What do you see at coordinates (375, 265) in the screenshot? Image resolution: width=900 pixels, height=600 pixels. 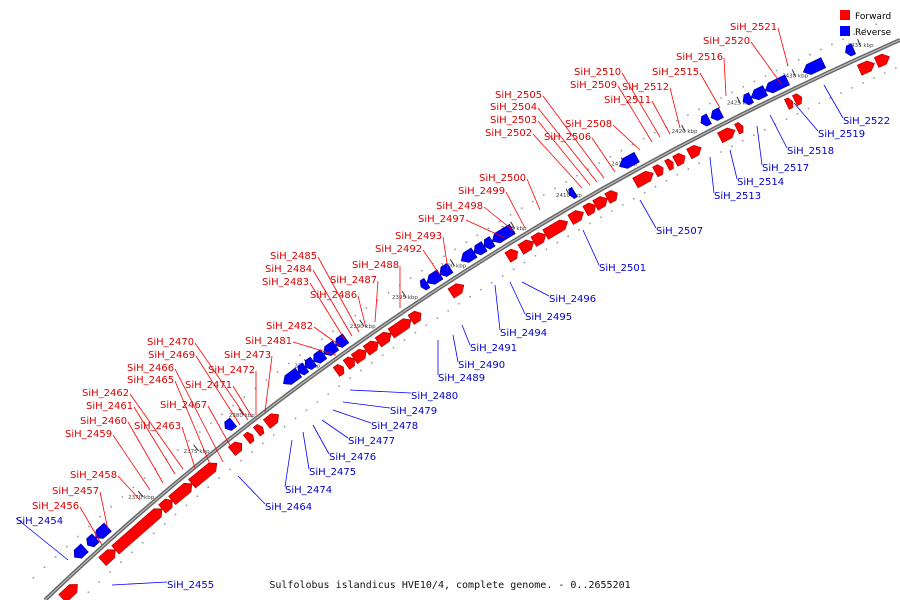 I see `forward-gene-label: SiH_2488` at bounding box center [375, 265].